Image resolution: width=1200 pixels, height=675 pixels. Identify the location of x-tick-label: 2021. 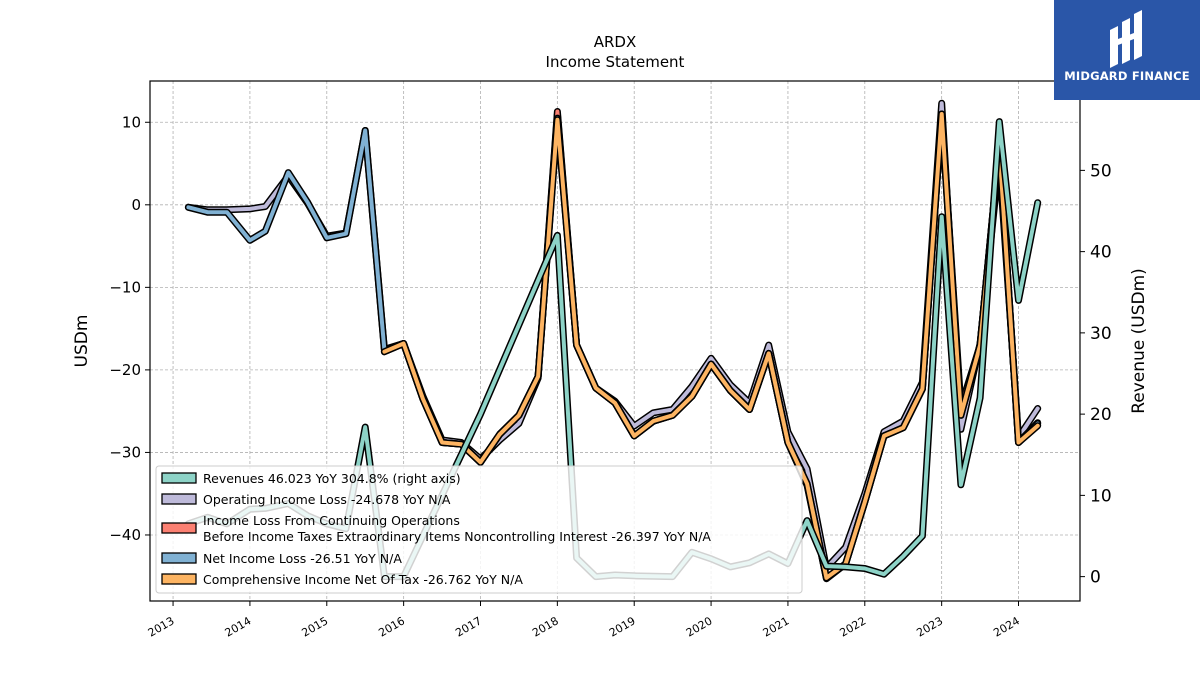
(776, 626).